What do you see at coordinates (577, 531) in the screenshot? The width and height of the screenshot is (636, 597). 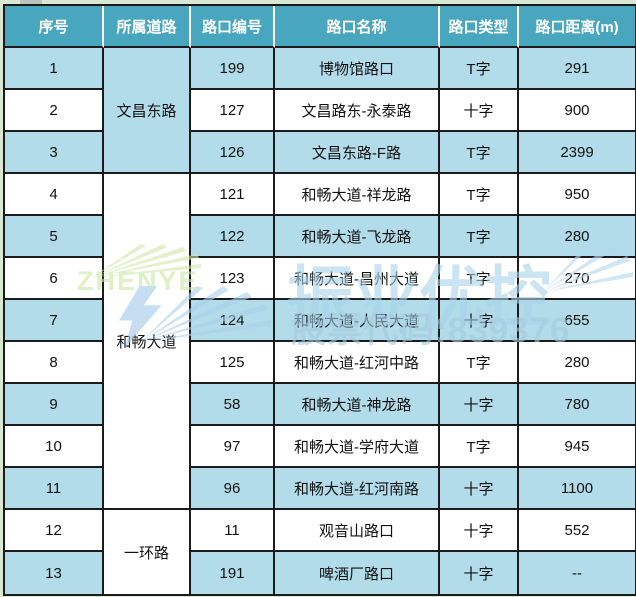 I see `distance-cell: 552` at bounding box center [577, 531].